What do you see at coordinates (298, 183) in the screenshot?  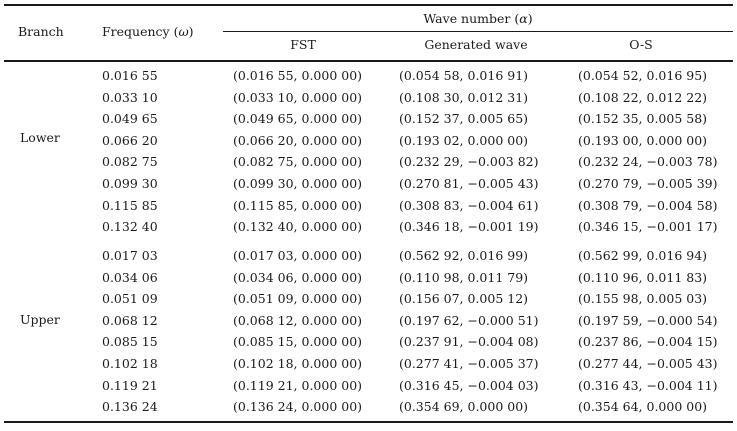 I see `fst-cell: (0.099 30, 0.000 00)` at bounding box center [298, 183].